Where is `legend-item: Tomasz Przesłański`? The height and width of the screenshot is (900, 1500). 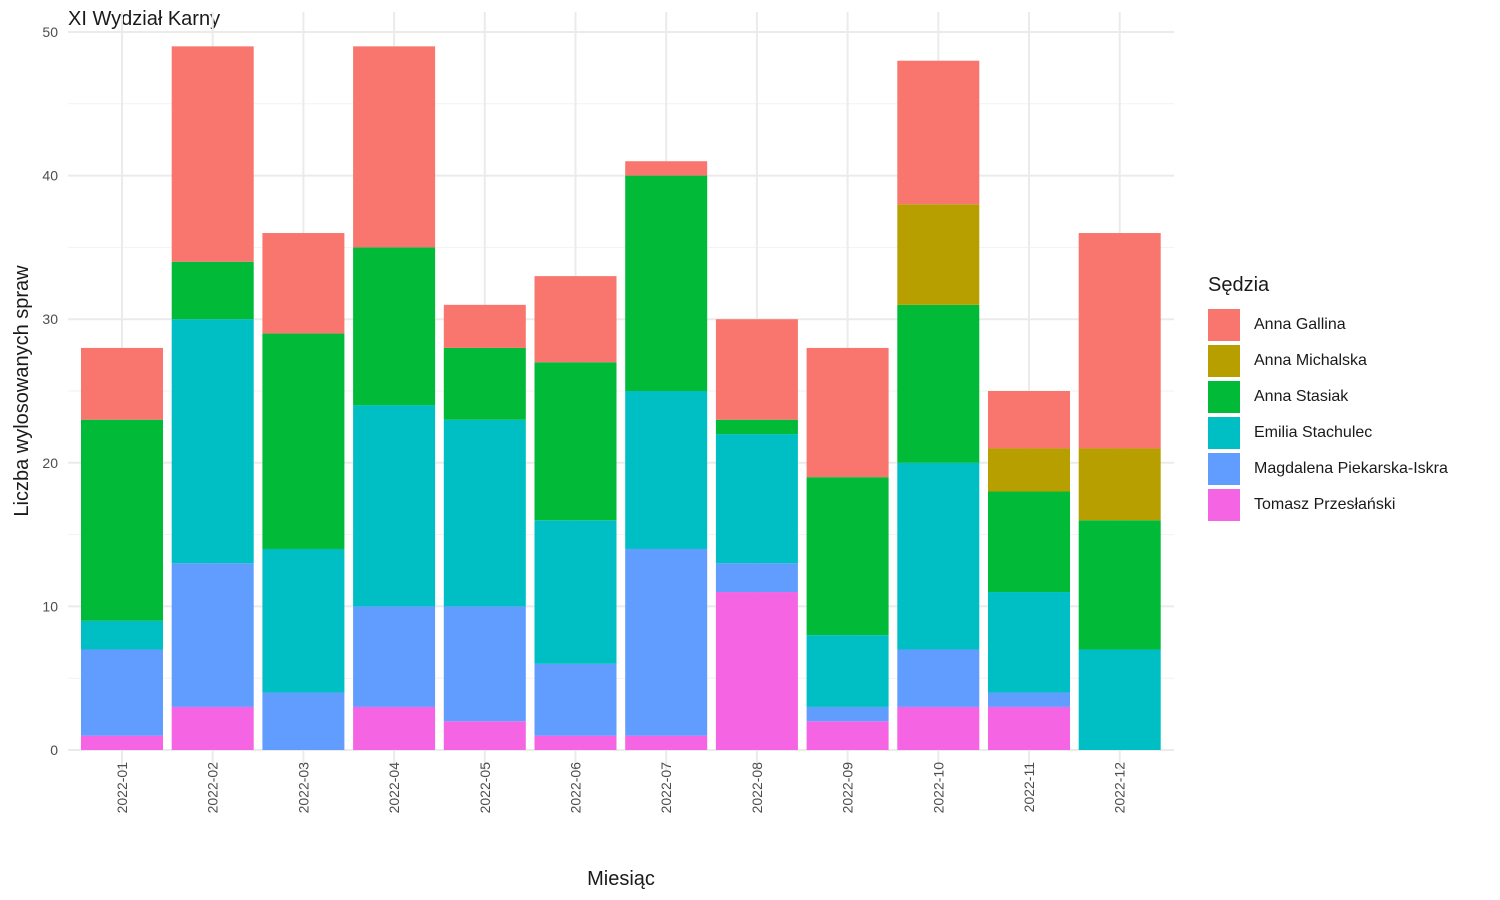 legend-item: Tomasz Przesłański is located at coordinates (1328, 505).